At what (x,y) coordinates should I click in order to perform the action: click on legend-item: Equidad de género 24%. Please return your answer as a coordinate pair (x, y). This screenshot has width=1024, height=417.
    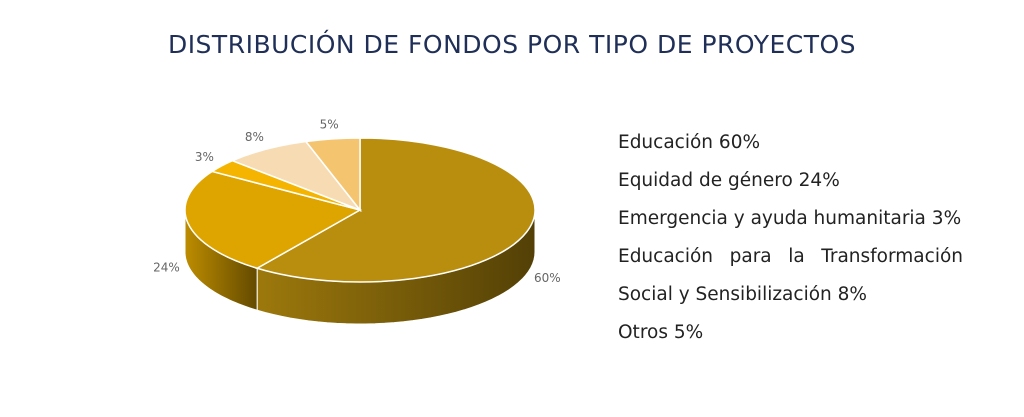
    Looking at the image, I should click on (790, 181).